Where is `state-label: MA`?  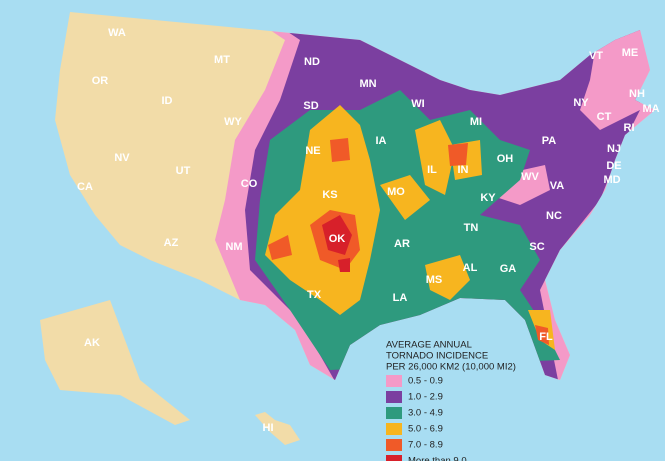
state-label: MA is located at coordinates (650, 109).